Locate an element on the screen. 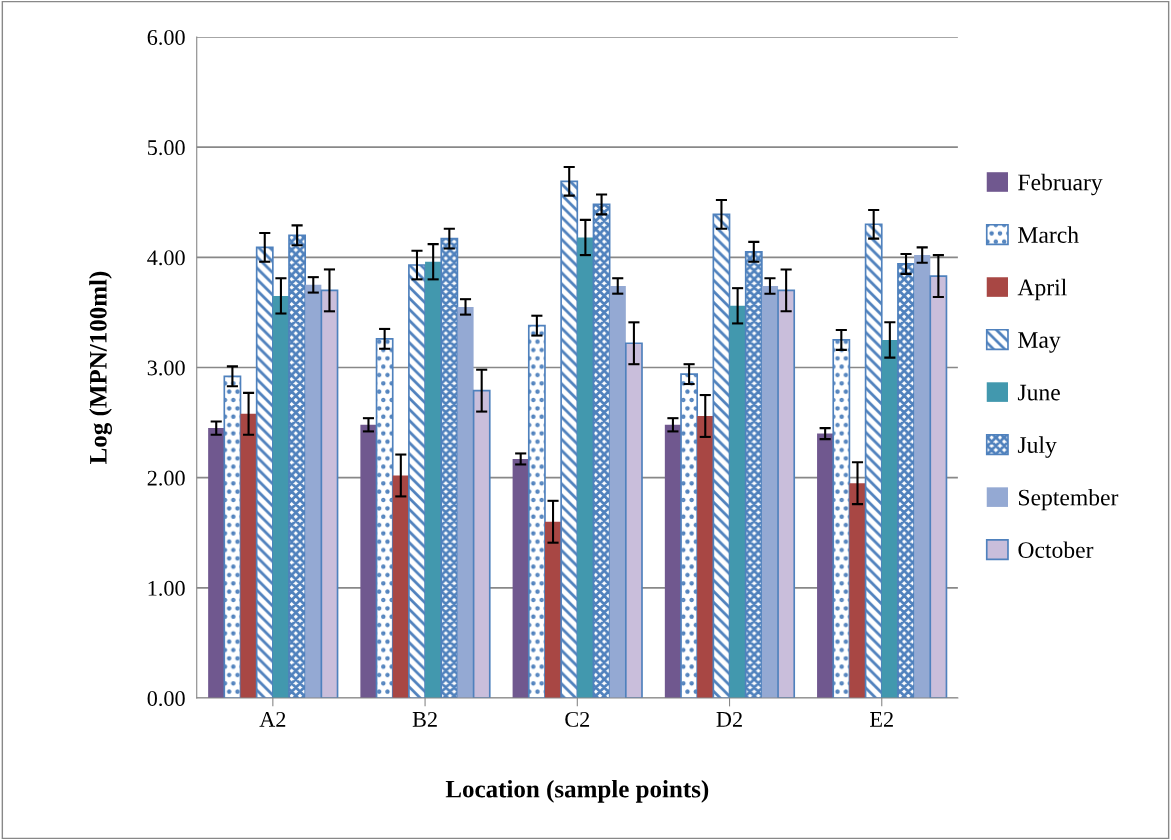 Image resolution: width=1171 pixels, height=840 pixels. legend-label: April is located at coordinates (1042, 289).